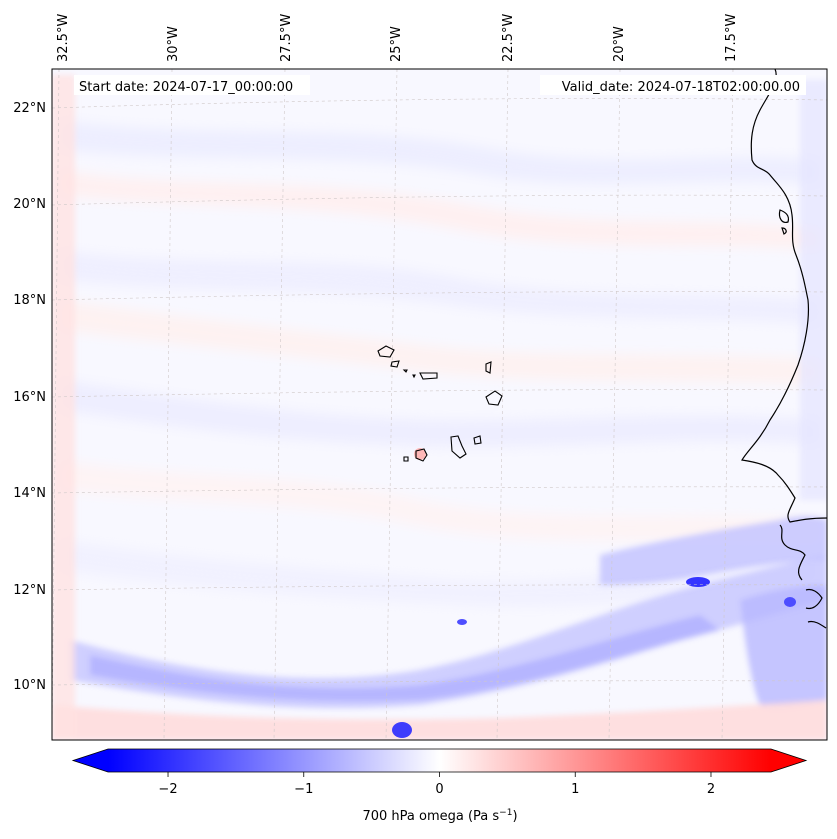  What do you see at coordinates (508, 38) in the screenshot?
I see `longitude-label: 22.5°W` at bounding box center [508, 38].